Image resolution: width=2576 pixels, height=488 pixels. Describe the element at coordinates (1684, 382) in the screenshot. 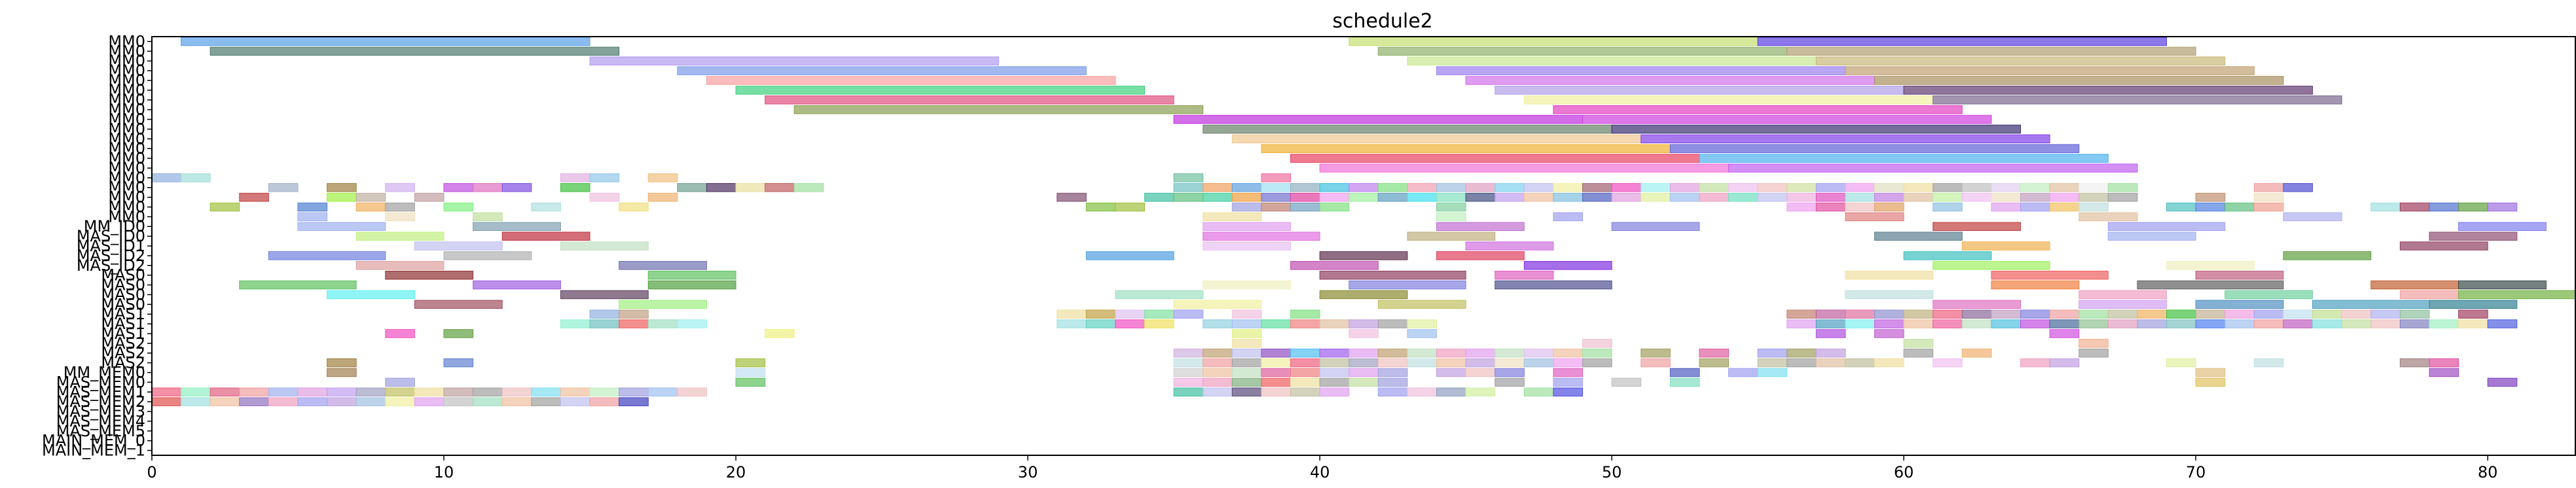

I see `bar-row35-seg13` at that location.